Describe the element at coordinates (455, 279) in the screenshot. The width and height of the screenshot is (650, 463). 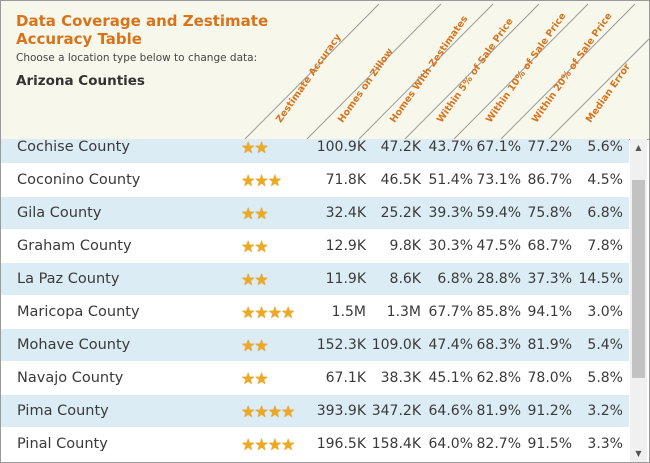
I see `within-5pct-value: 6.8%` at that location.